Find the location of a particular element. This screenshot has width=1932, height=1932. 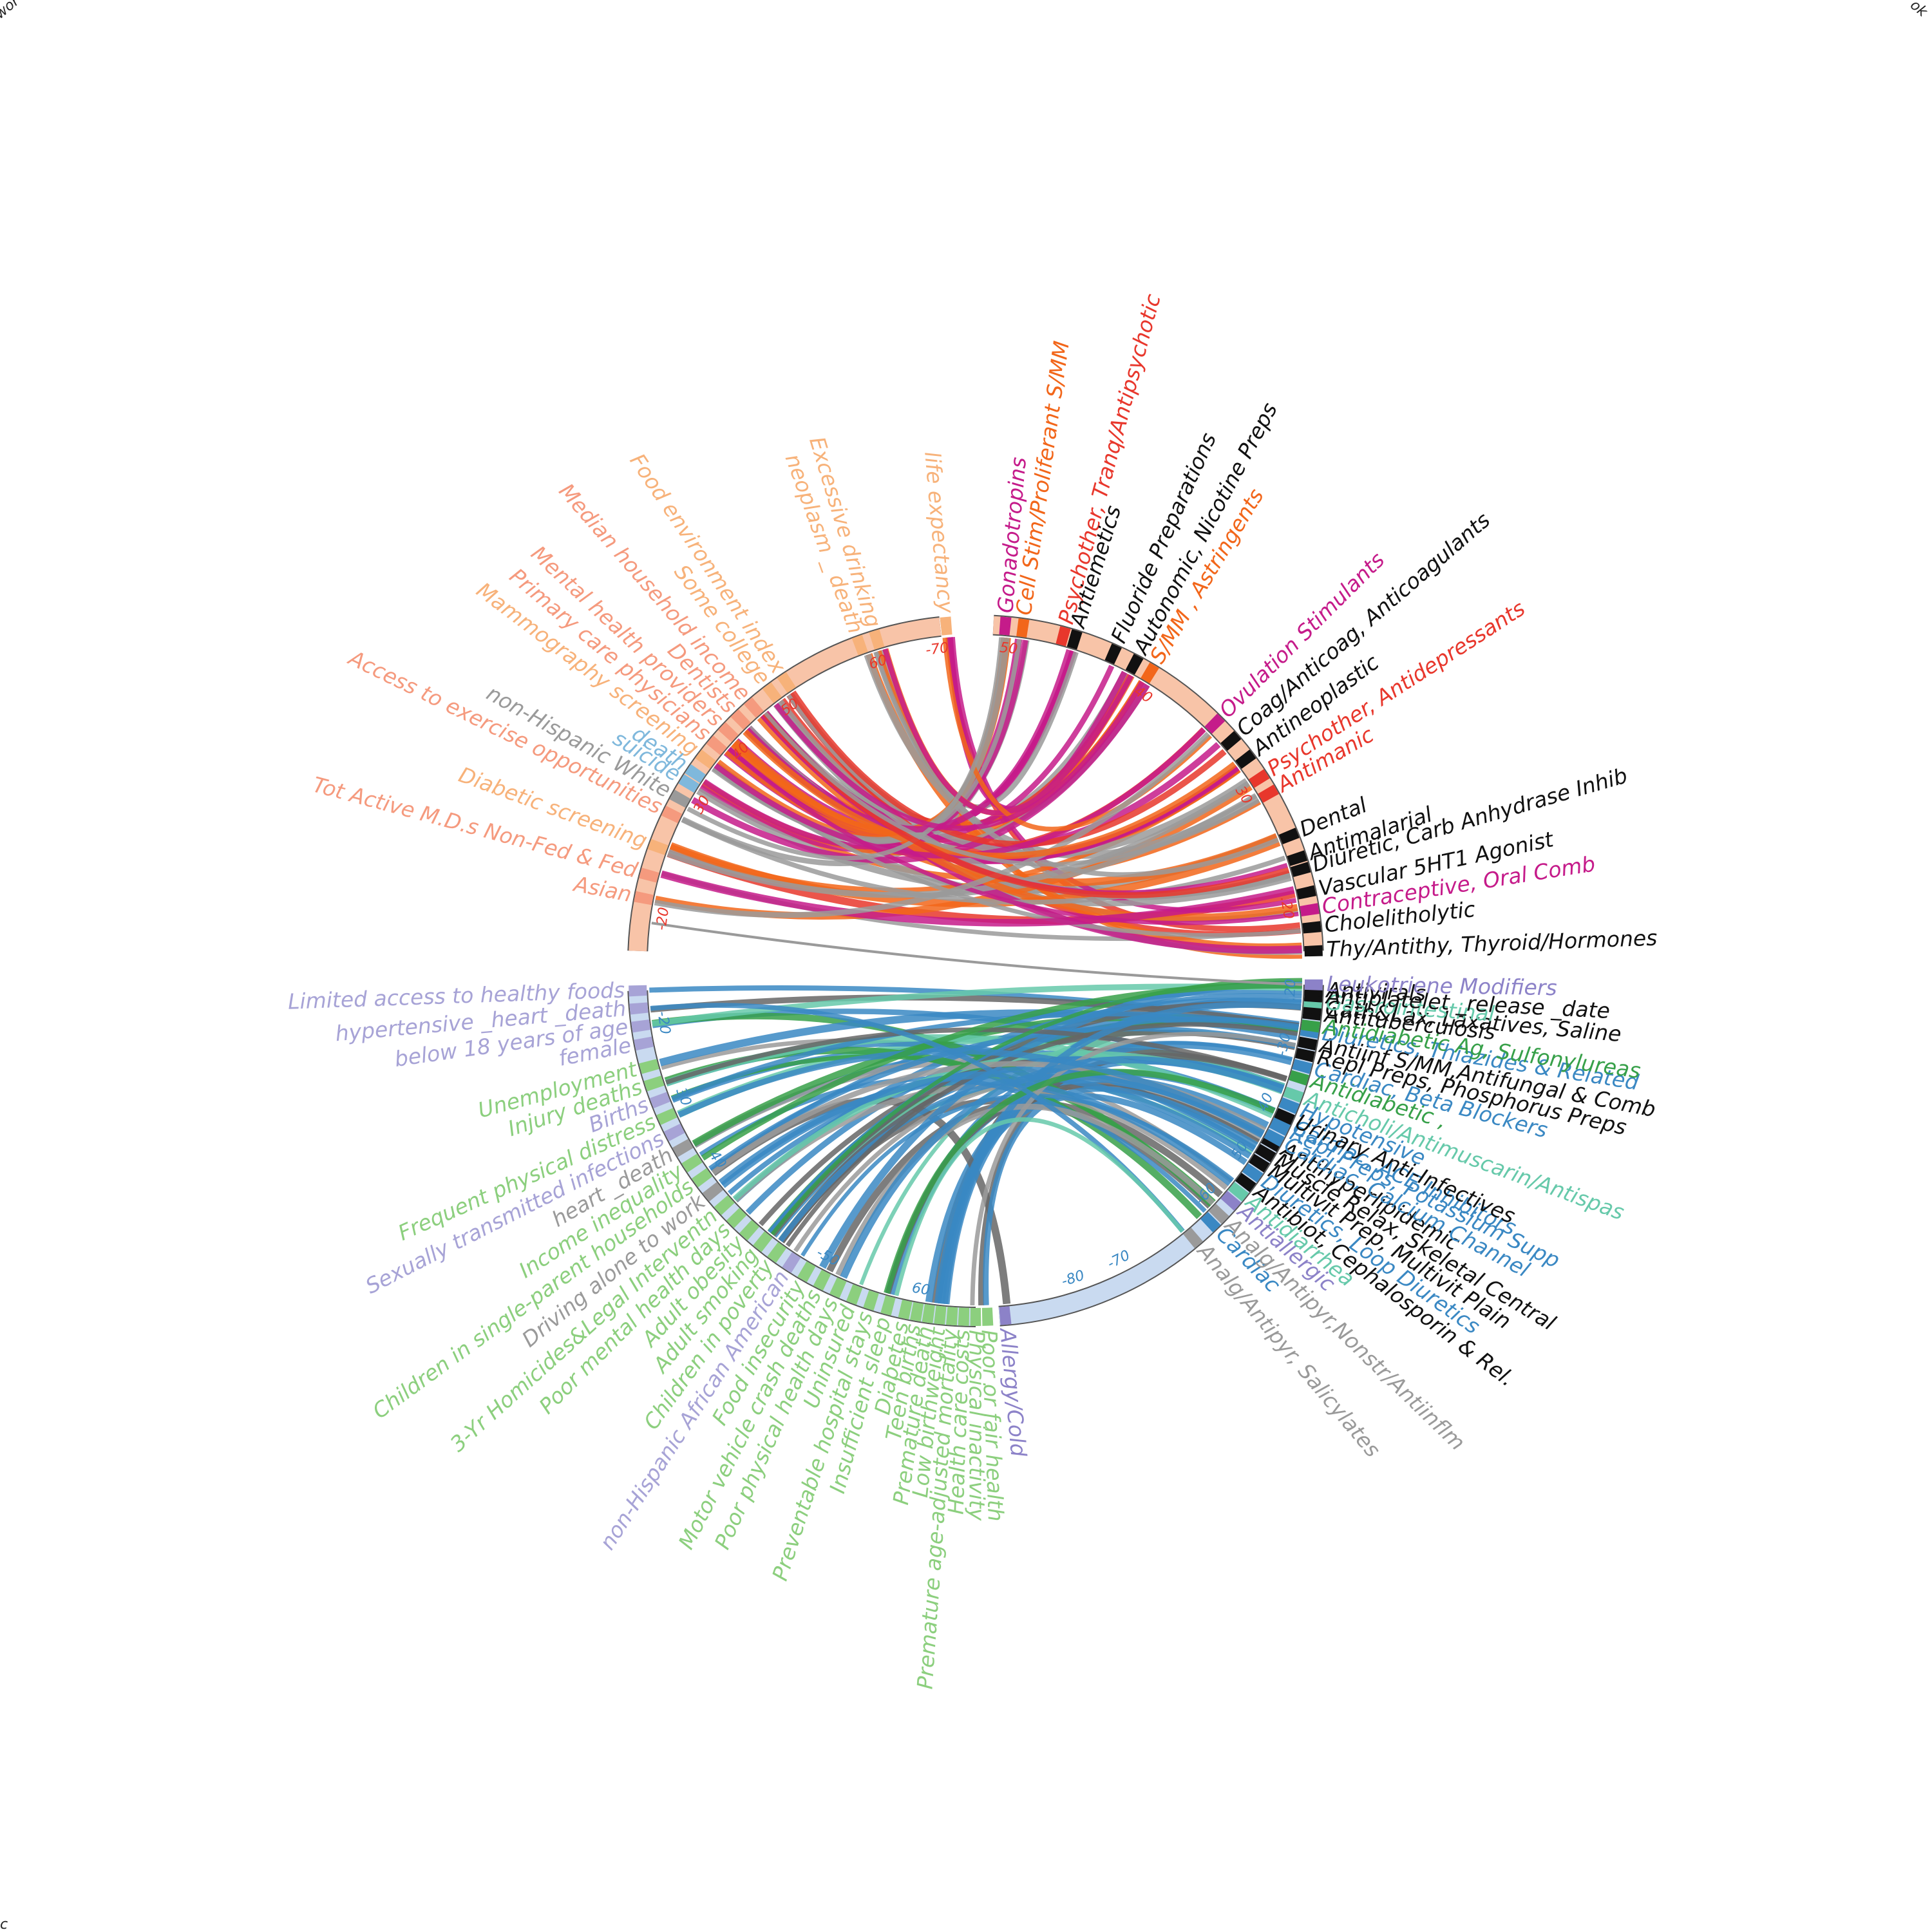

corner-text-top-left: wor is located at coordinates (11, 11).